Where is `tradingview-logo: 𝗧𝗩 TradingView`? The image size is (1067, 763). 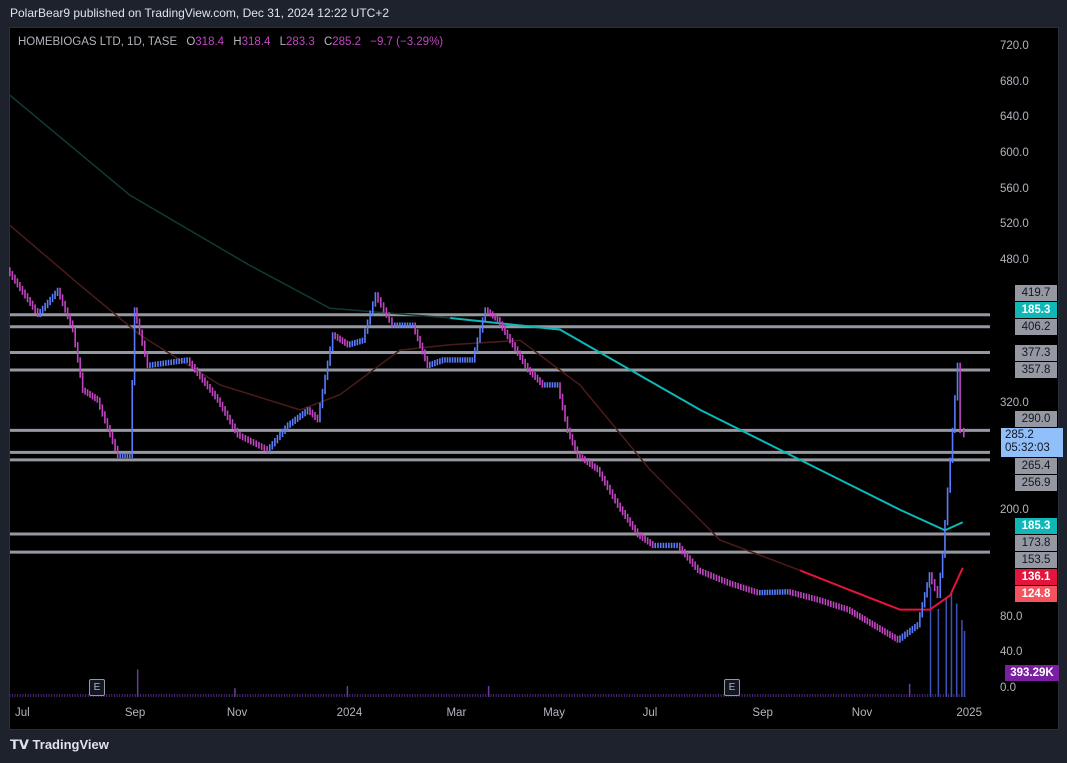 tradingview-logo: 𝗧𝗩 TradingView is located at coordinates (59, 745).